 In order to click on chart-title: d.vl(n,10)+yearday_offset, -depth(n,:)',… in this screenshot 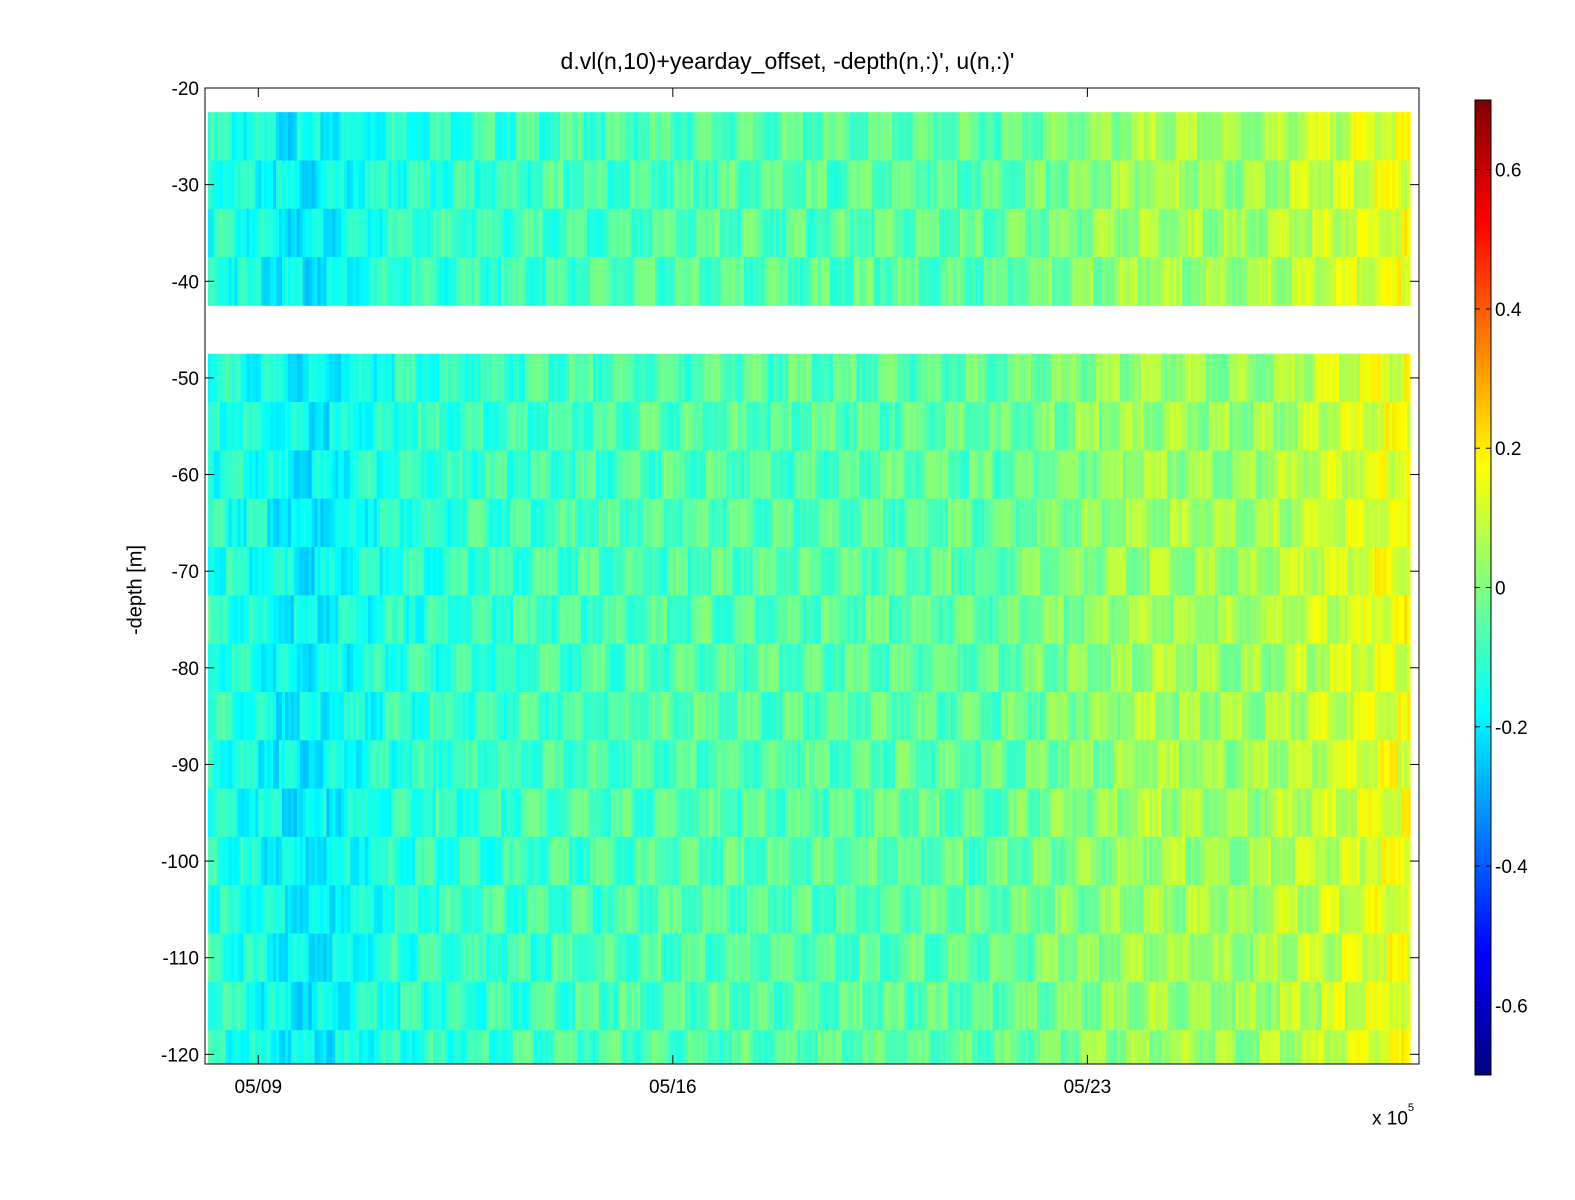, I will do `click(787, 61)`.